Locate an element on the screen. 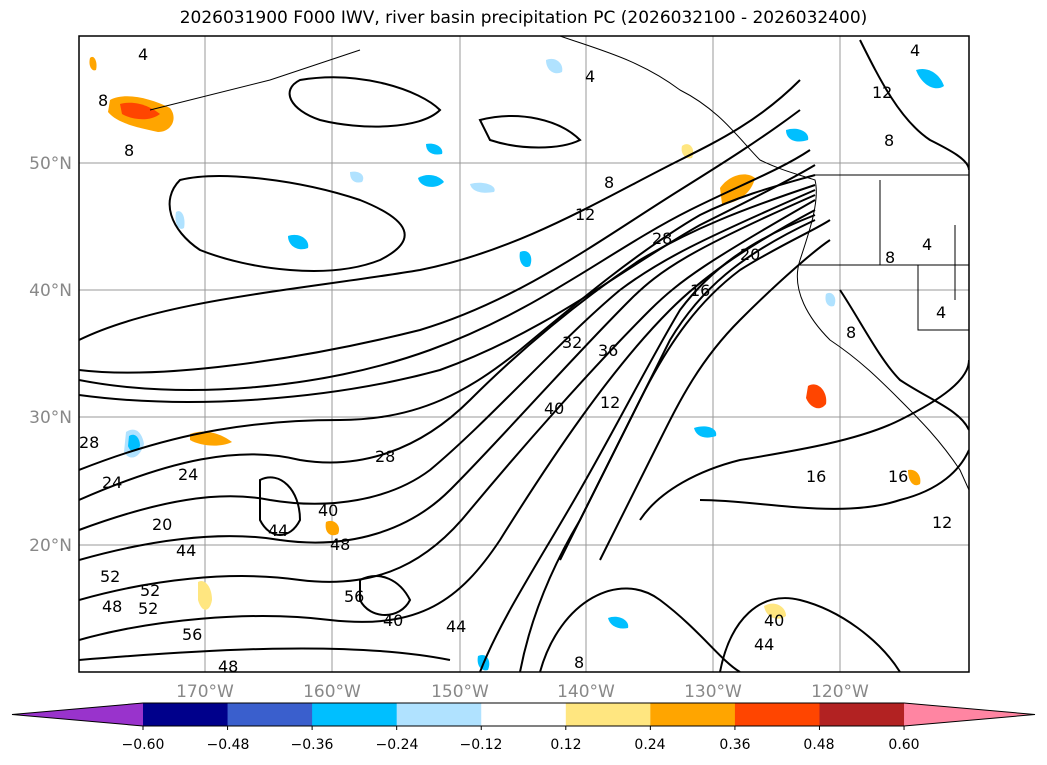 This screenshot has width=1047, height=765. longitude-labels: 170°W 160°W 150°W 140°W 130°W 120°W is located at coordinates (522, 692).